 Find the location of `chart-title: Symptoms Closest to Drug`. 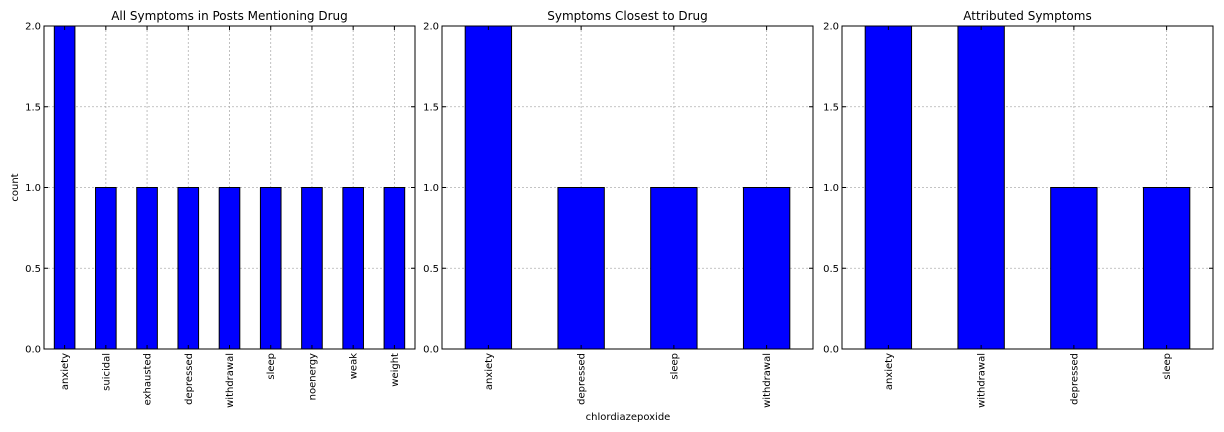

chart-title: Symptoms Closest to Drug is located at coordinates (627, 16).